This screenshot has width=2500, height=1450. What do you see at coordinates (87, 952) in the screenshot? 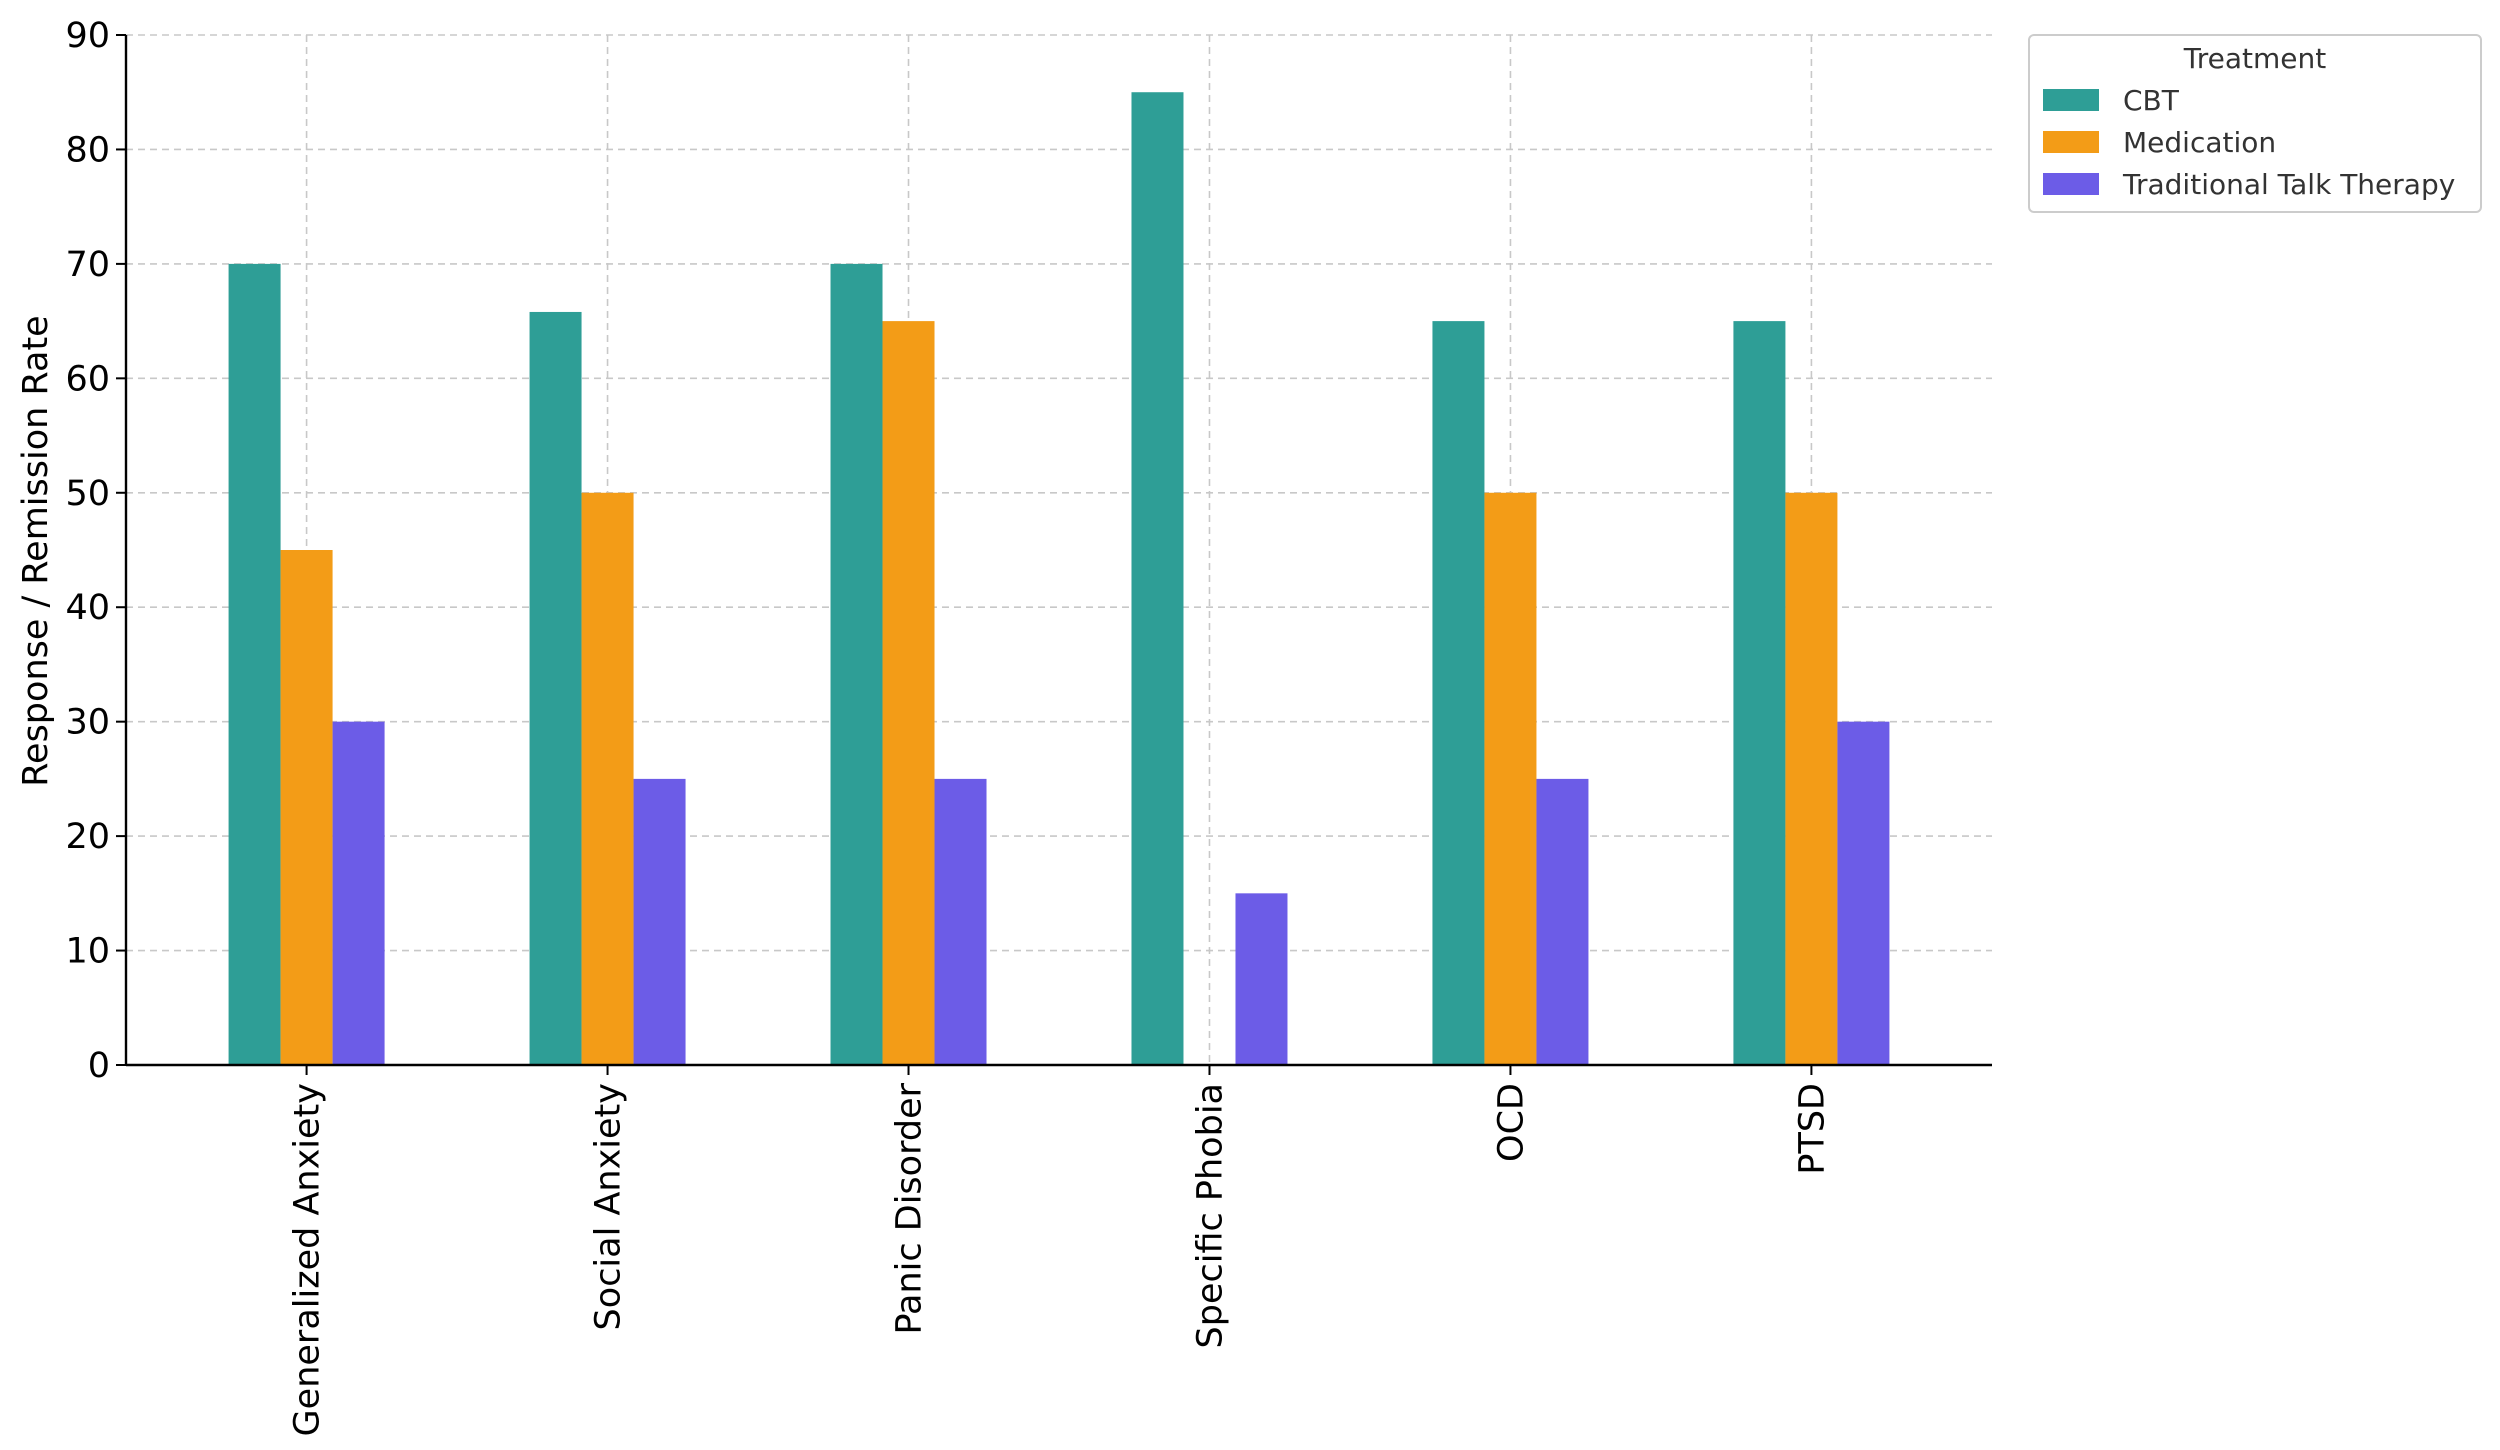
I see `y-tick-label: 10` at bounding box center [87, 952].